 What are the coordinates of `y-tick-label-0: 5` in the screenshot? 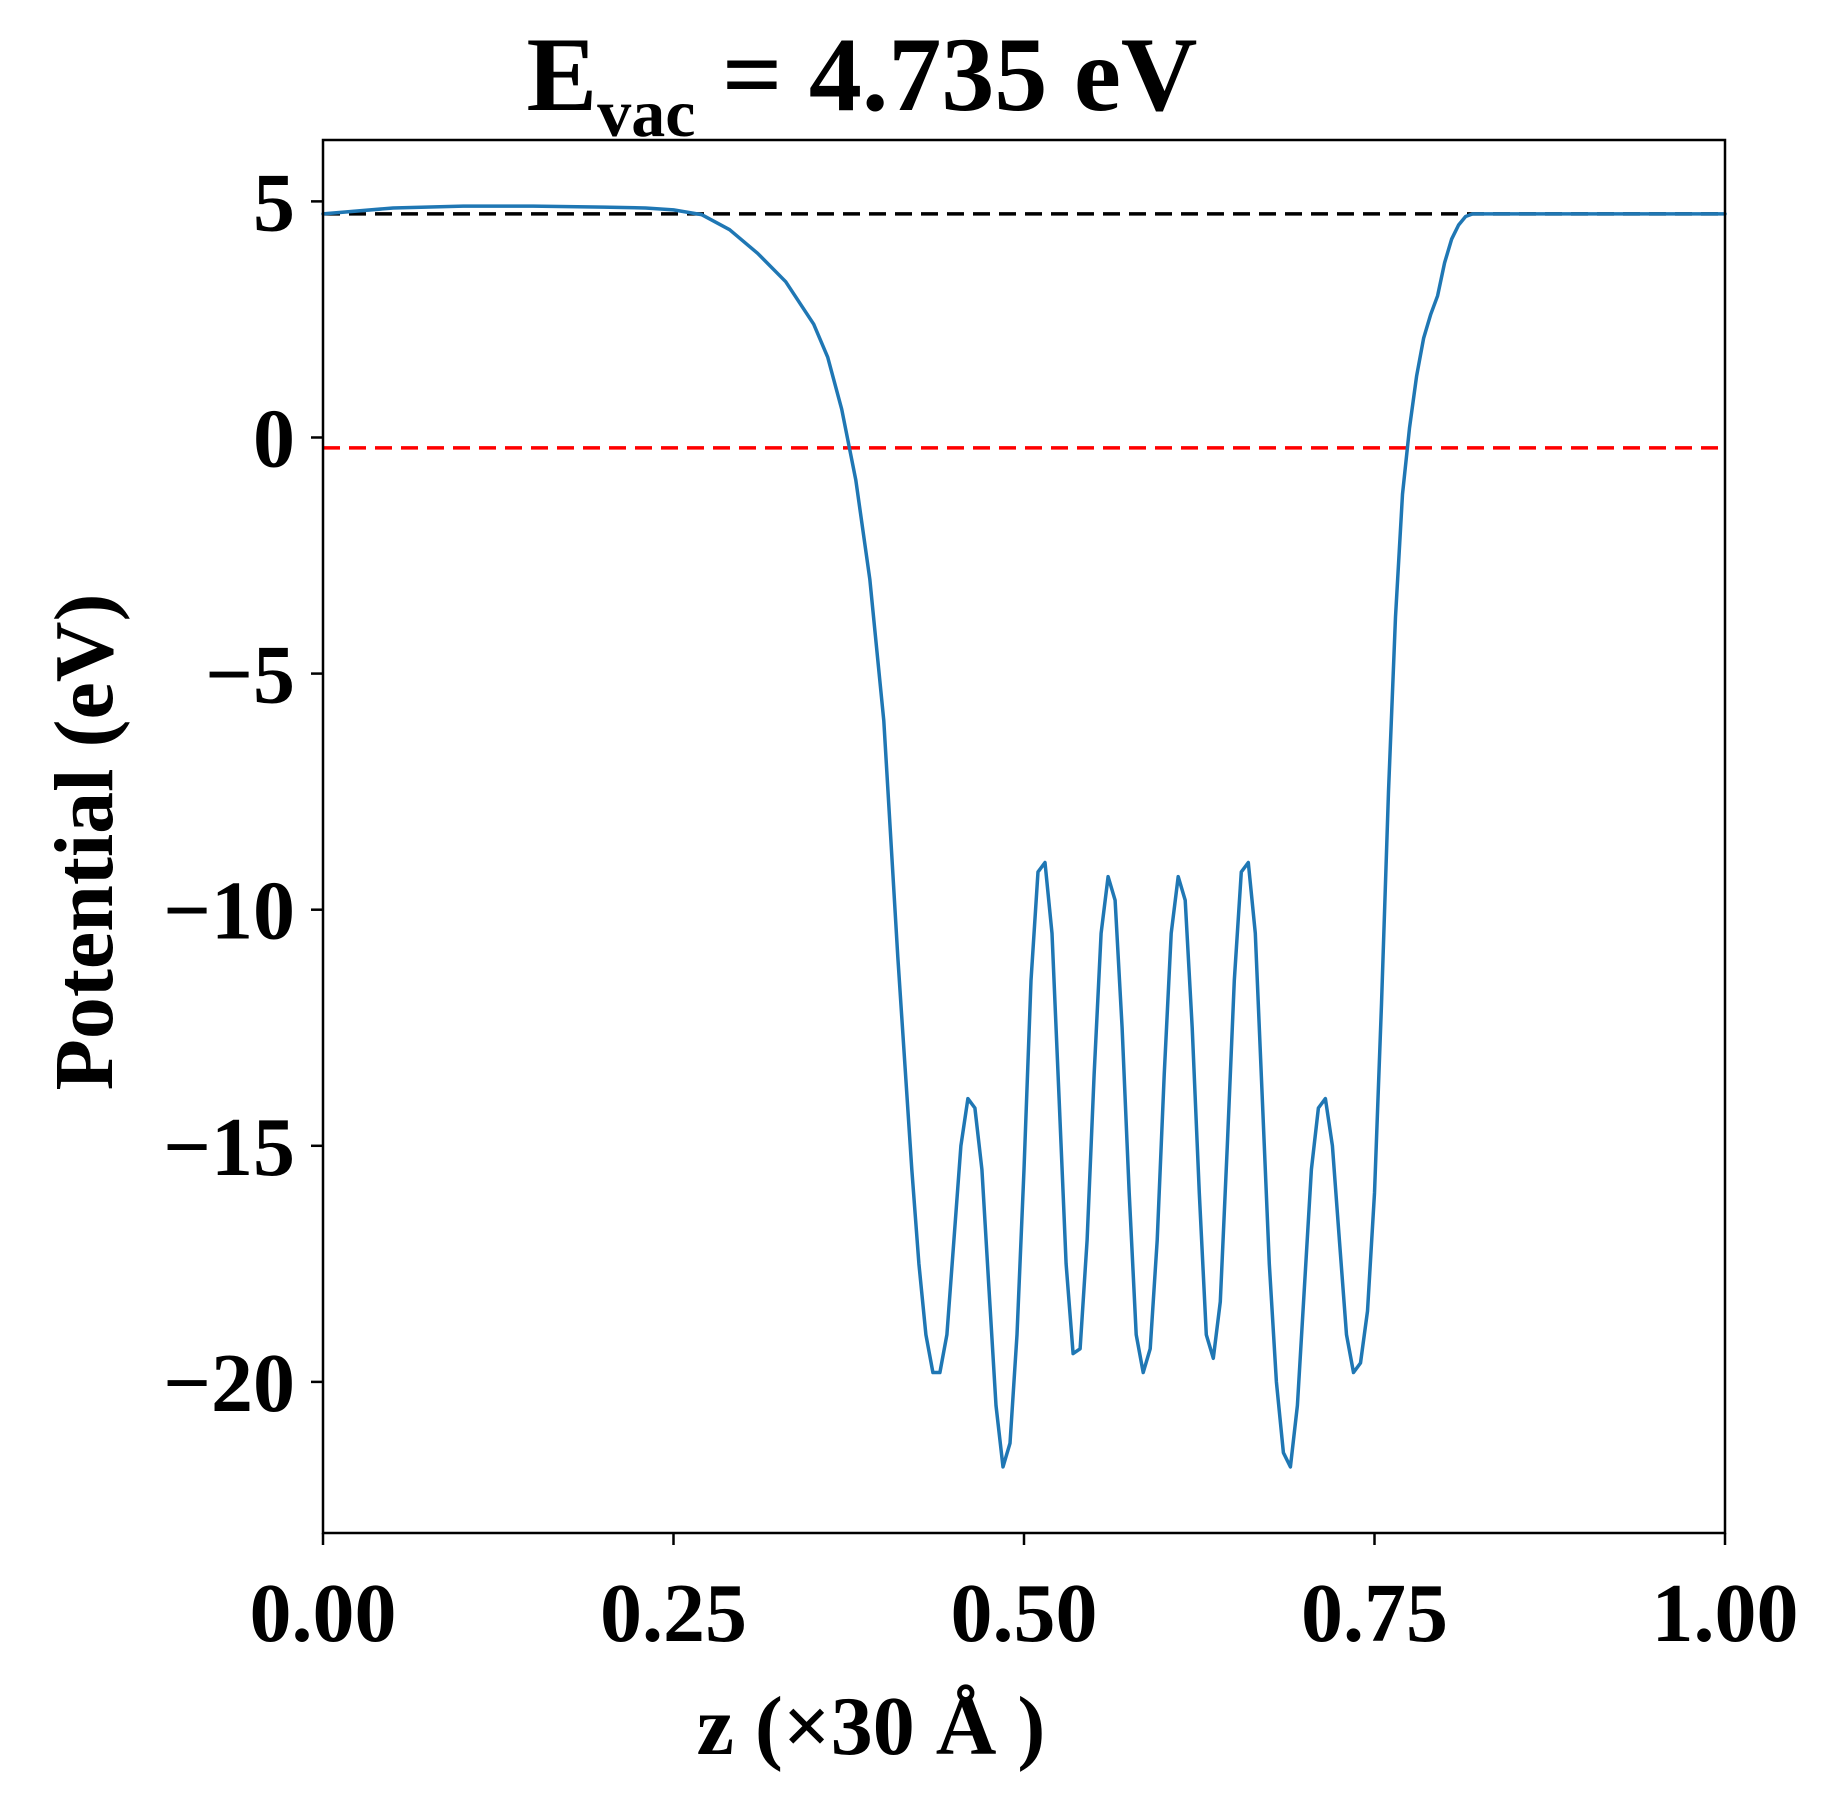 It's located at (274, 202).